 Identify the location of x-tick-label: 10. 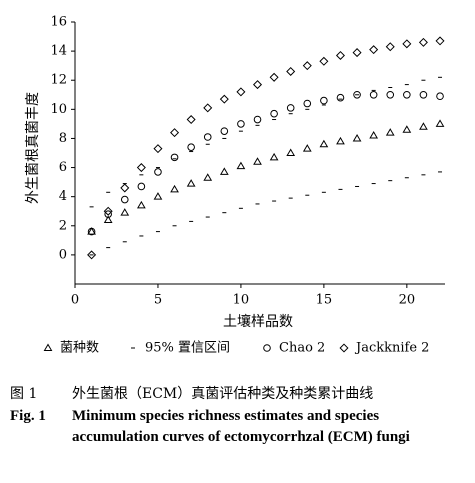
(241, 300).